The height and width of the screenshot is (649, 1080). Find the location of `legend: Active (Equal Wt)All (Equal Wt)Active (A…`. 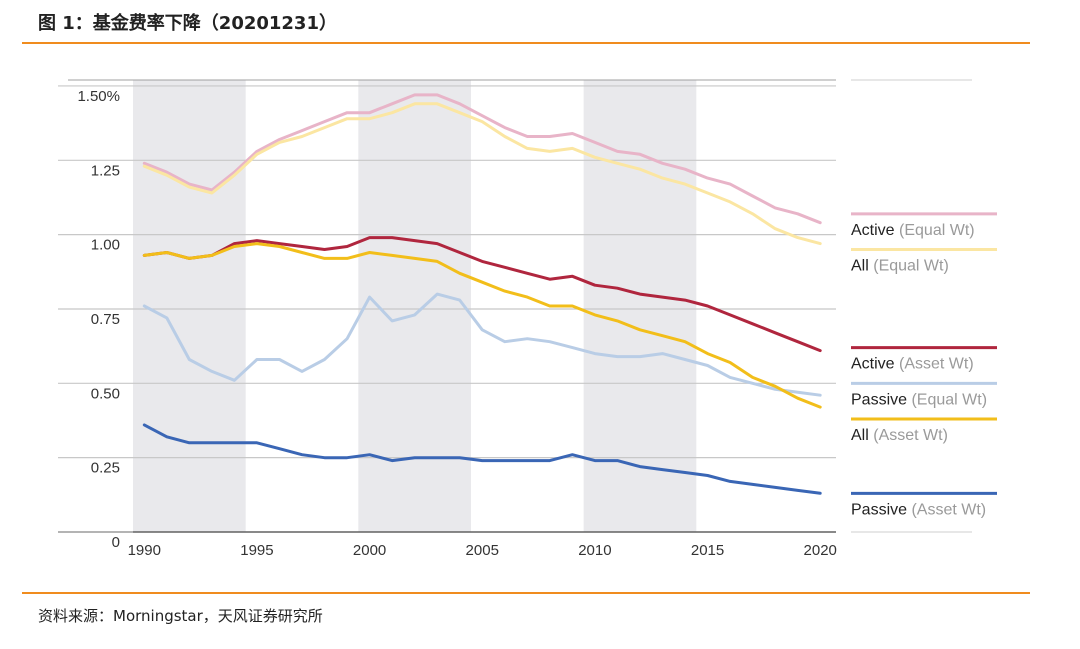

legend: Active (Equal Wt)All (Equal Wt)Active (A… is located at coordinates (924, 306).